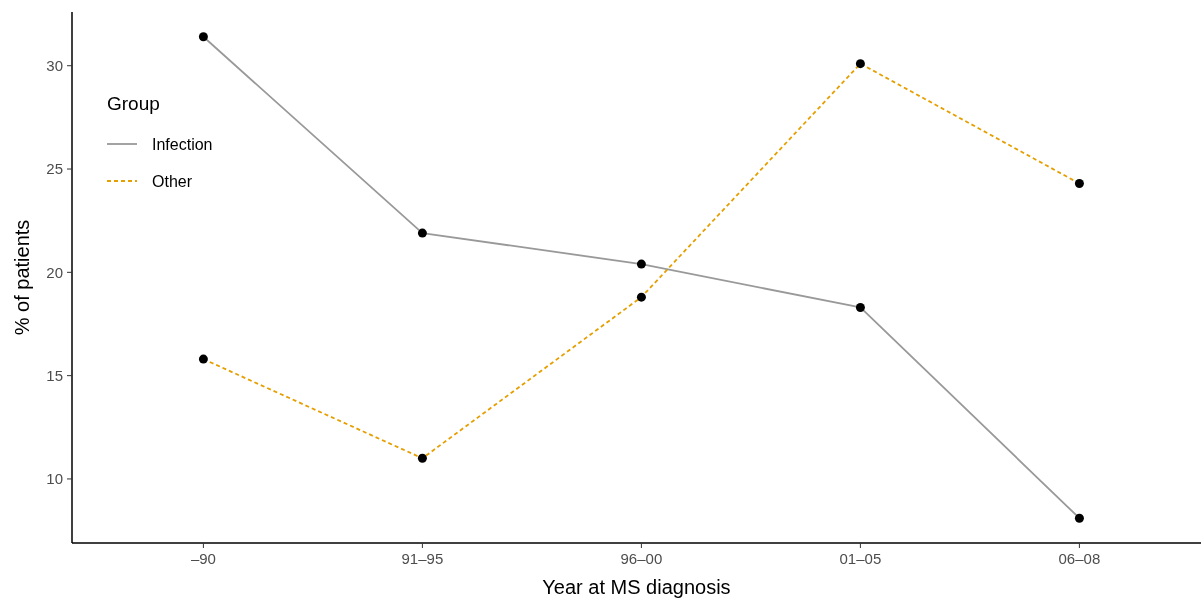 Image resolution: width=1201 pixels, height=598 pixels. I want to click on x-tick-label: –90, so click(203, 558).